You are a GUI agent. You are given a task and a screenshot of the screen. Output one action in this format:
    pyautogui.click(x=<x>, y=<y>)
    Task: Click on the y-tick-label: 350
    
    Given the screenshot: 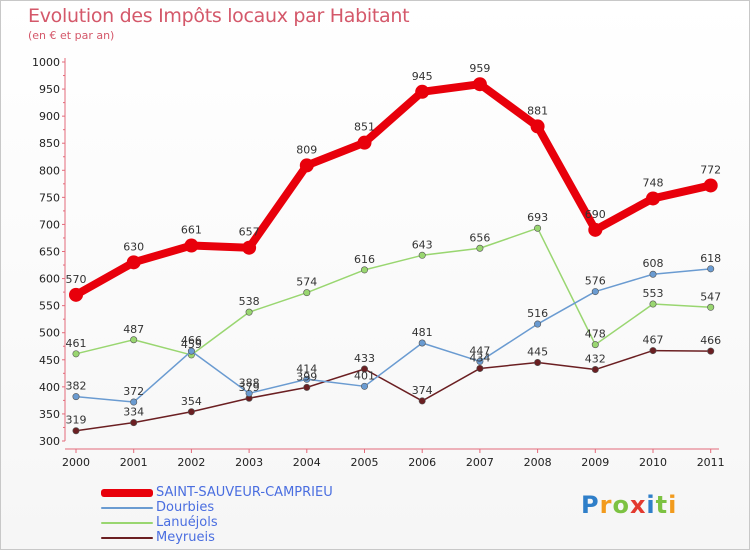 What is the action you would take?
    pyautogui.click(x=49, y=414)
    